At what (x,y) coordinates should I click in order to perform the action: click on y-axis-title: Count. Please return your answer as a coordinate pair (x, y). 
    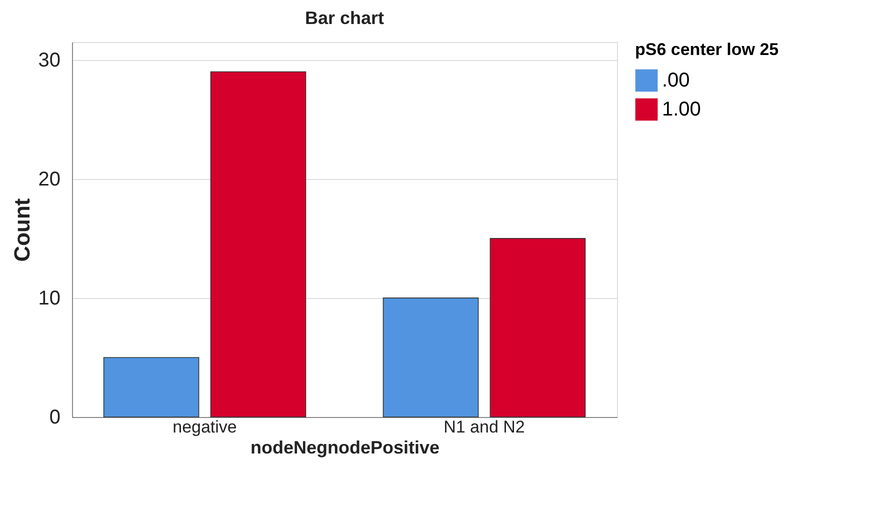
    Looking at the image, I should click on (21, 230).